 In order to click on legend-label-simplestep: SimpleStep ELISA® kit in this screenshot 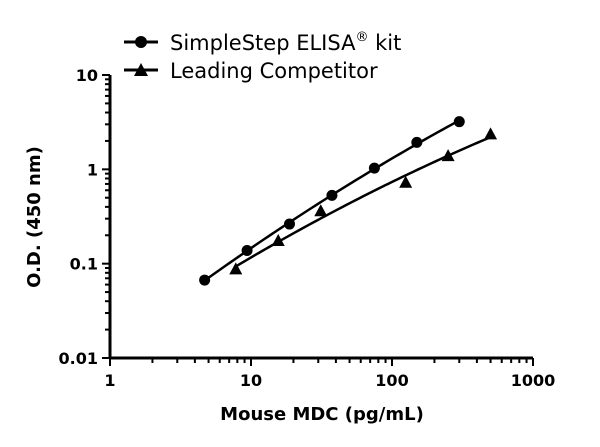, I will do `click(285, 42)`.